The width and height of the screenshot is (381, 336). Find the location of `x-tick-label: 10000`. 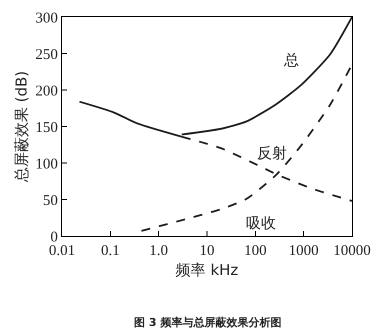

x-tick-label: 10000 is located at coordinates (352, 251).